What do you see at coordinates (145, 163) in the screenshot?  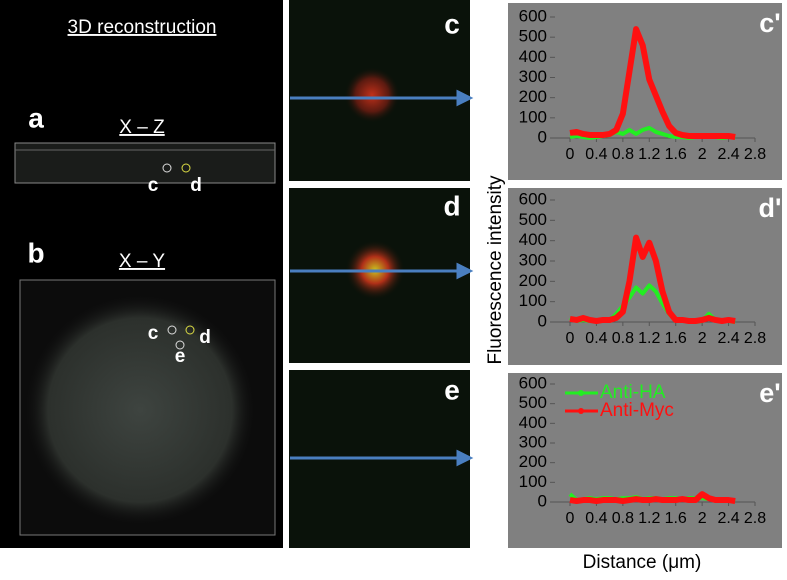 I see `xz-view` at bounding box center [145, 163].